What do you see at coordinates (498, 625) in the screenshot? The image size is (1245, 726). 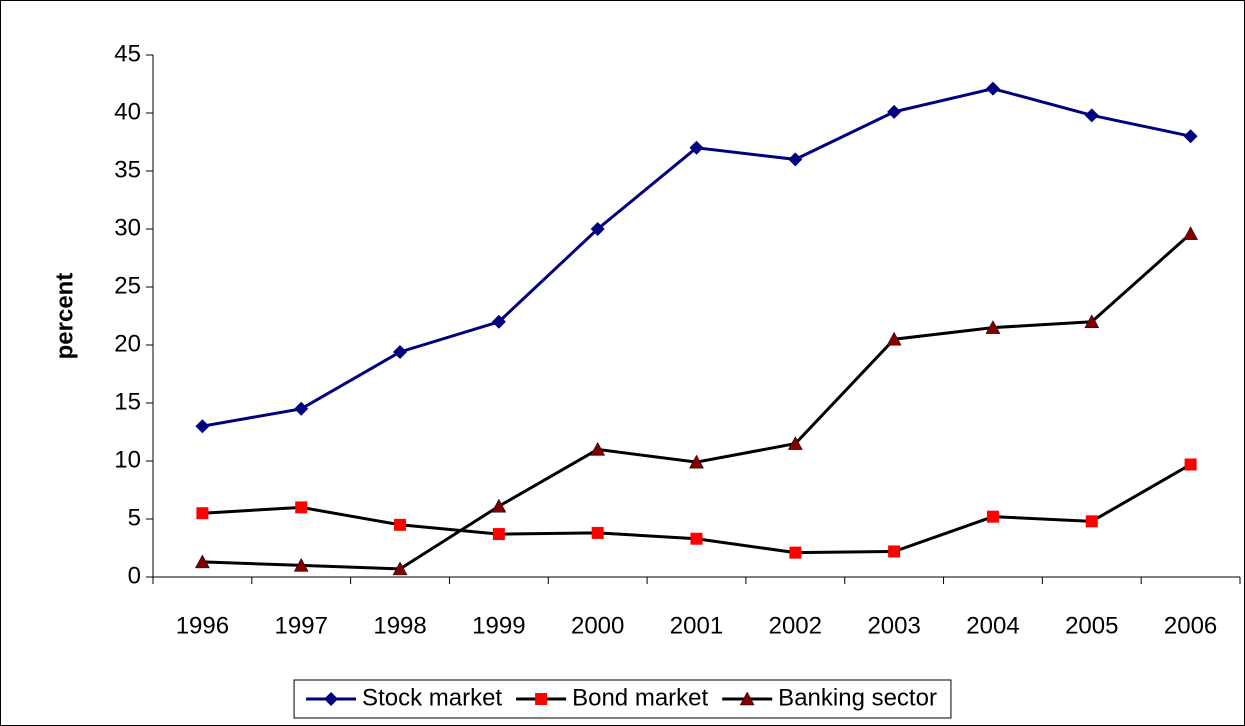 I see `x-tick-label: 1999` at bounding box center [498, 625].